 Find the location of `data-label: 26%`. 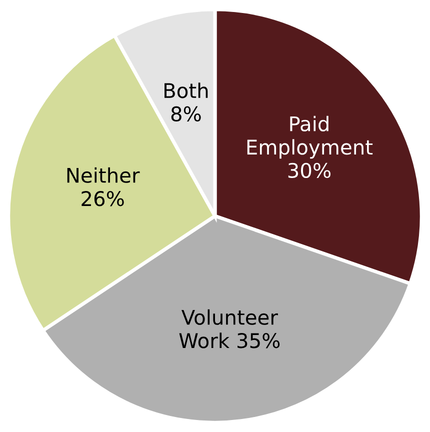

data-label: 26% is located at coordinates (103, 198).